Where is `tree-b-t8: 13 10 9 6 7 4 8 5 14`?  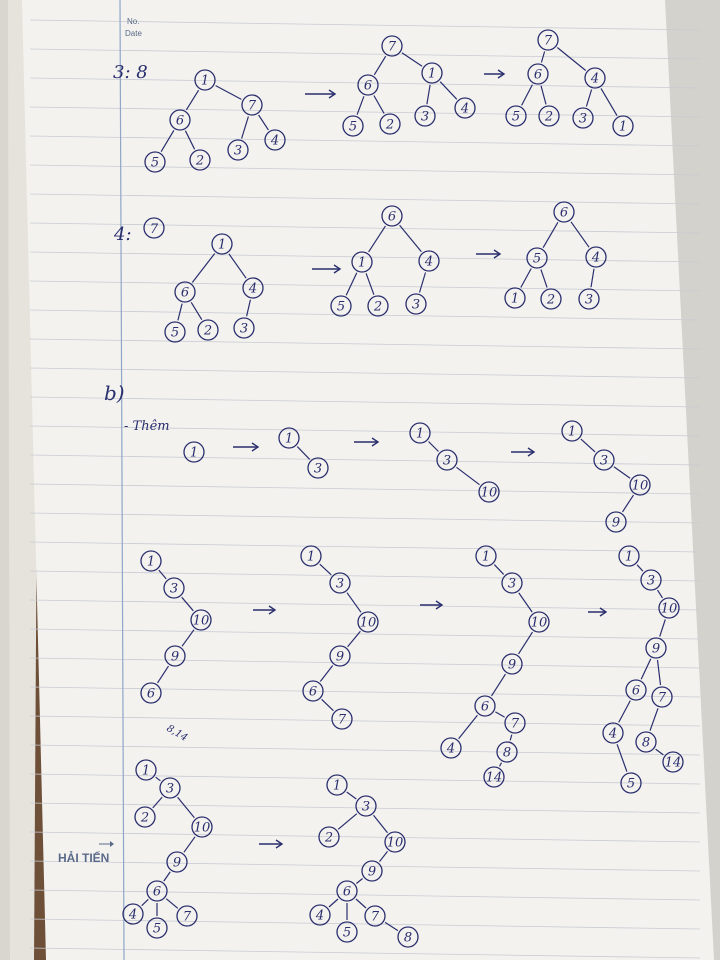 tree-b-t8: 13 10 9 6 7 4 8 5 14 is located at coordinates (643, 669).